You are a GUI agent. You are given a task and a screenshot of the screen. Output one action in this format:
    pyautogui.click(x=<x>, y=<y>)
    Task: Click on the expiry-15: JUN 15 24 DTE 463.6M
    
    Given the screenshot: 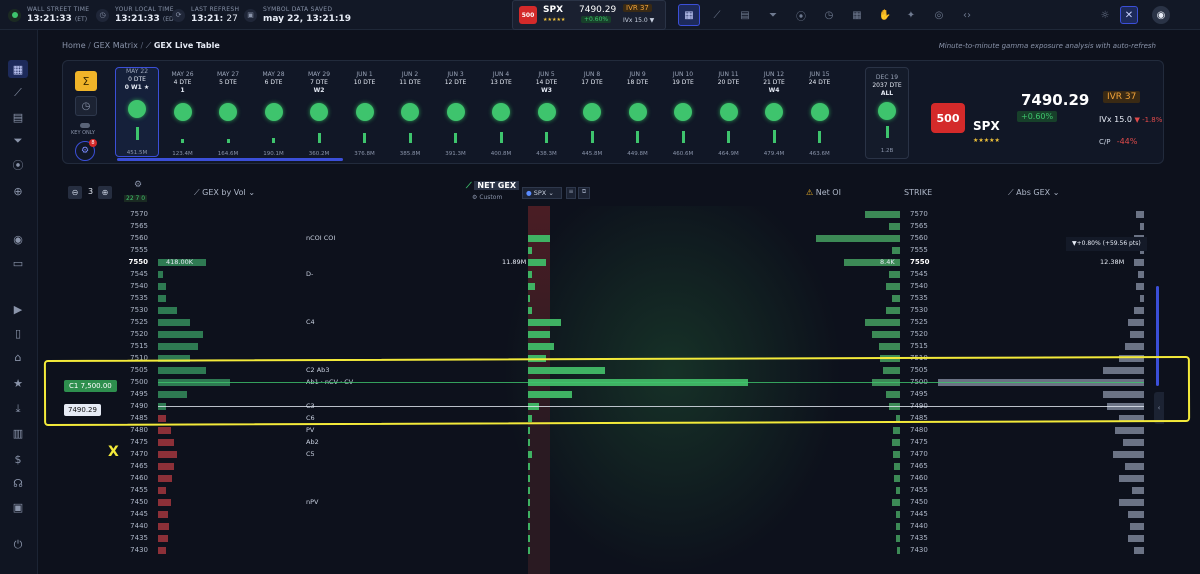 What is the action you would take?
    pyautogui.click(x=820, y=114)
    